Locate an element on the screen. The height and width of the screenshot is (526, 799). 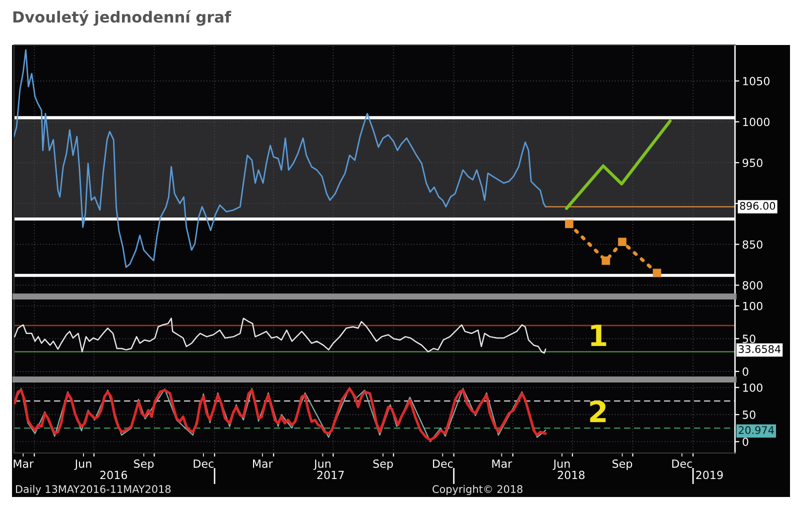
annotation: 2 is located at coordinates (598, 411).